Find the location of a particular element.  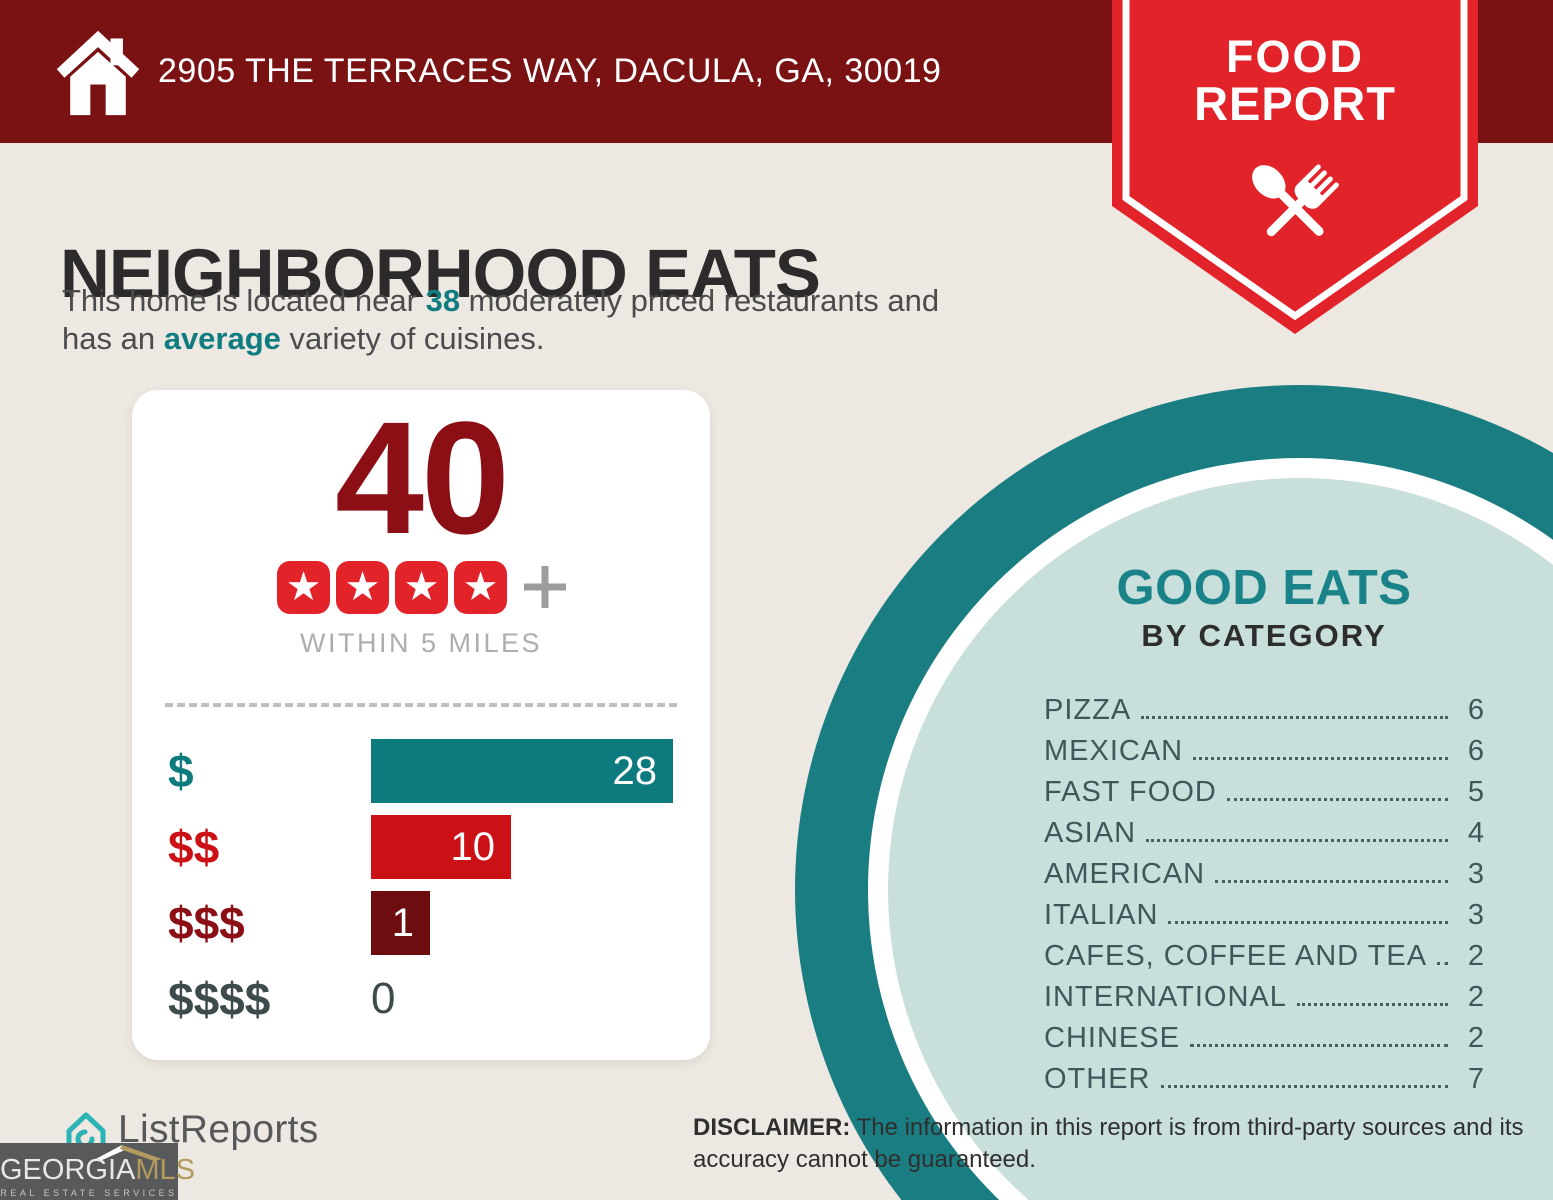

price-level-zero-value: 0 is located at coordinates (383, 998).